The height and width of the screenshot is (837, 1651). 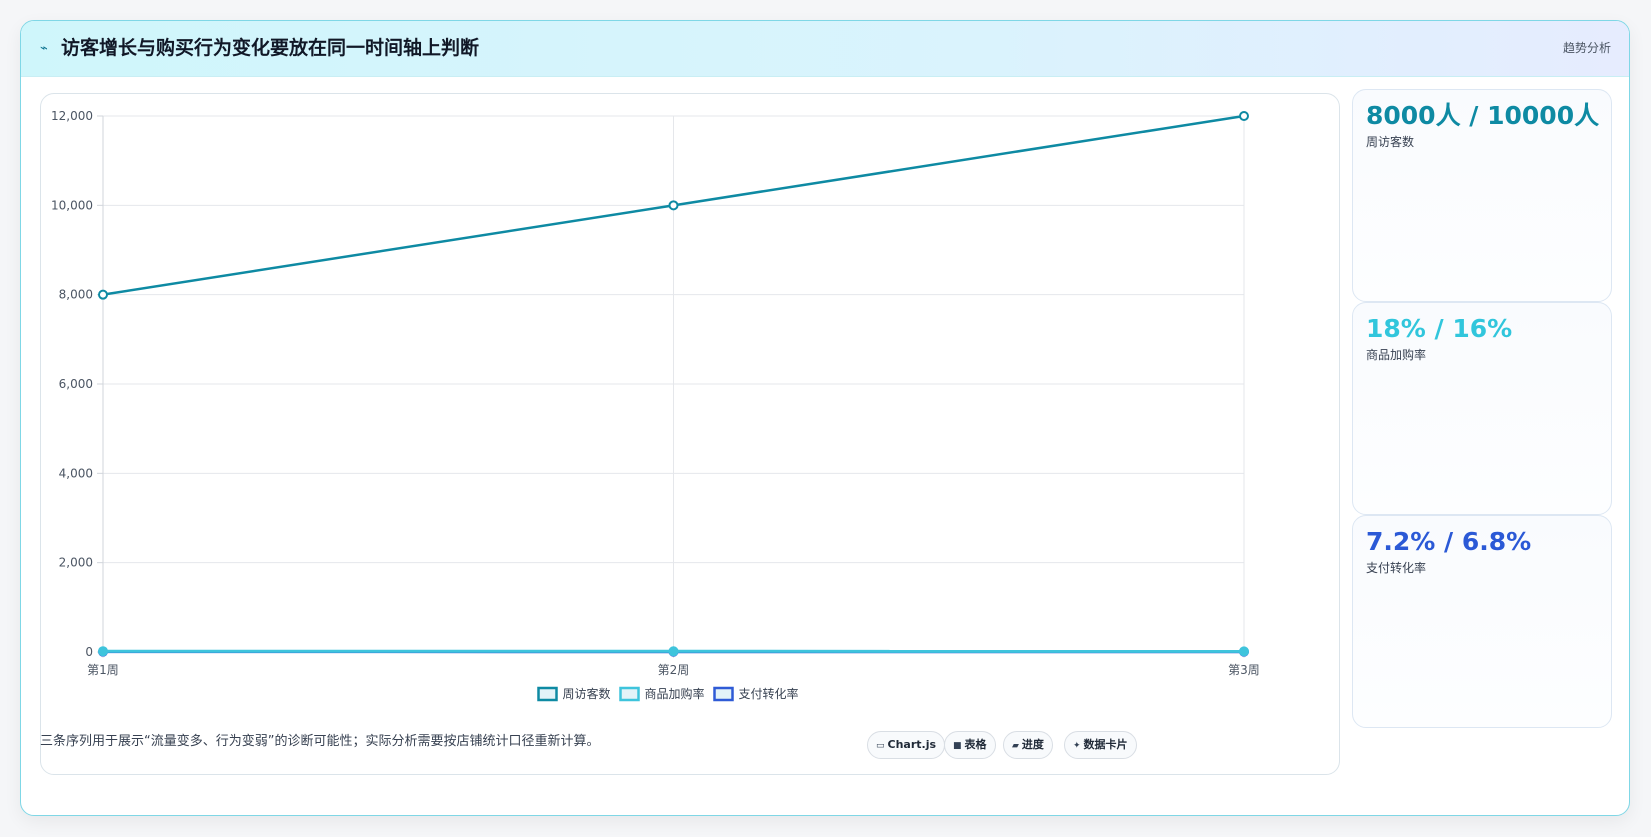 What do you see at coordinates (587, 693) in the screenshot?
I see `legend-label: 周访客数` at bounding box center [587, 693].